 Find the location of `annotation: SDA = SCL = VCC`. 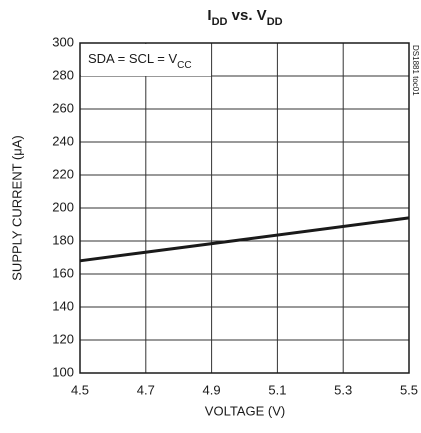

annotation: SDA = SCL = VCC is located at coordinates (140, 61).